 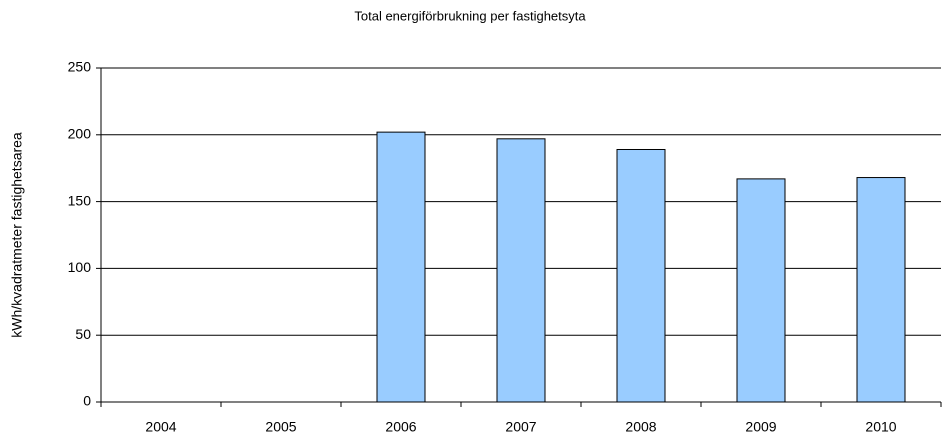 I want to click on y-tick-label: 100, so click(x=80, y=267).